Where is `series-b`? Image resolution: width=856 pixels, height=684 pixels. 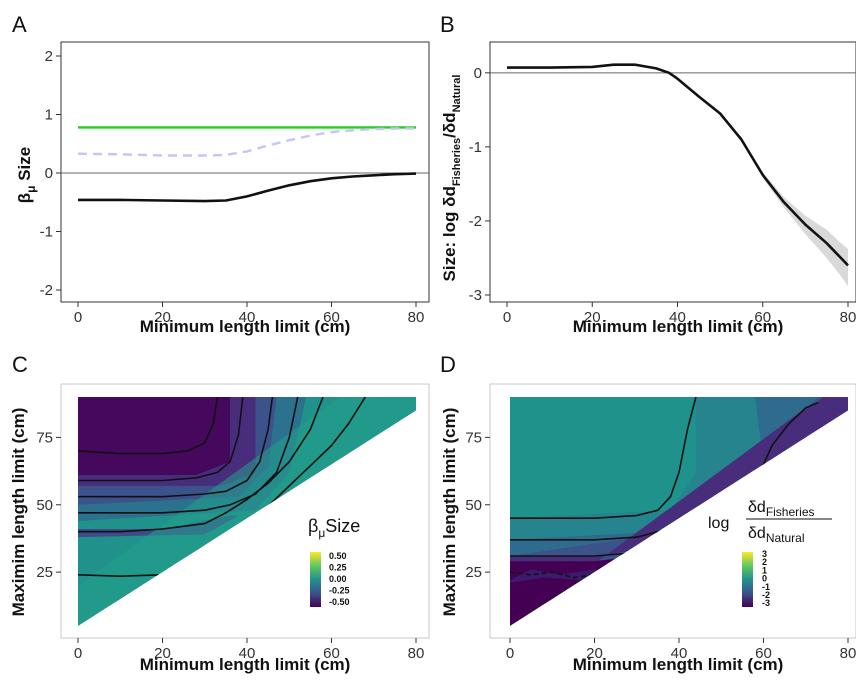
series-b is located at coordinates (673, 175).